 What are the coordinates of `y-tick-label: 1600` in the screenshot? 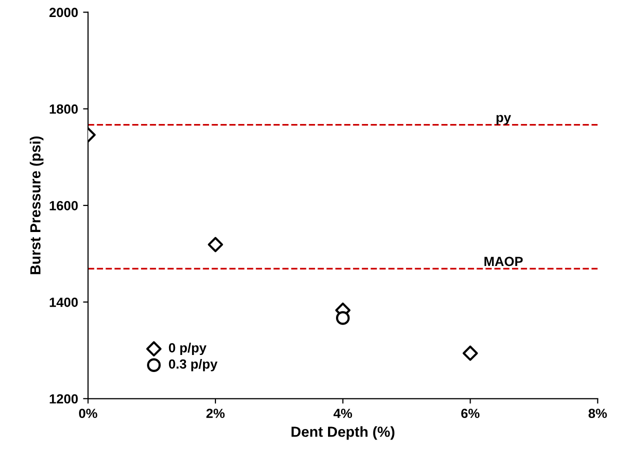 It's located at (64, 205).